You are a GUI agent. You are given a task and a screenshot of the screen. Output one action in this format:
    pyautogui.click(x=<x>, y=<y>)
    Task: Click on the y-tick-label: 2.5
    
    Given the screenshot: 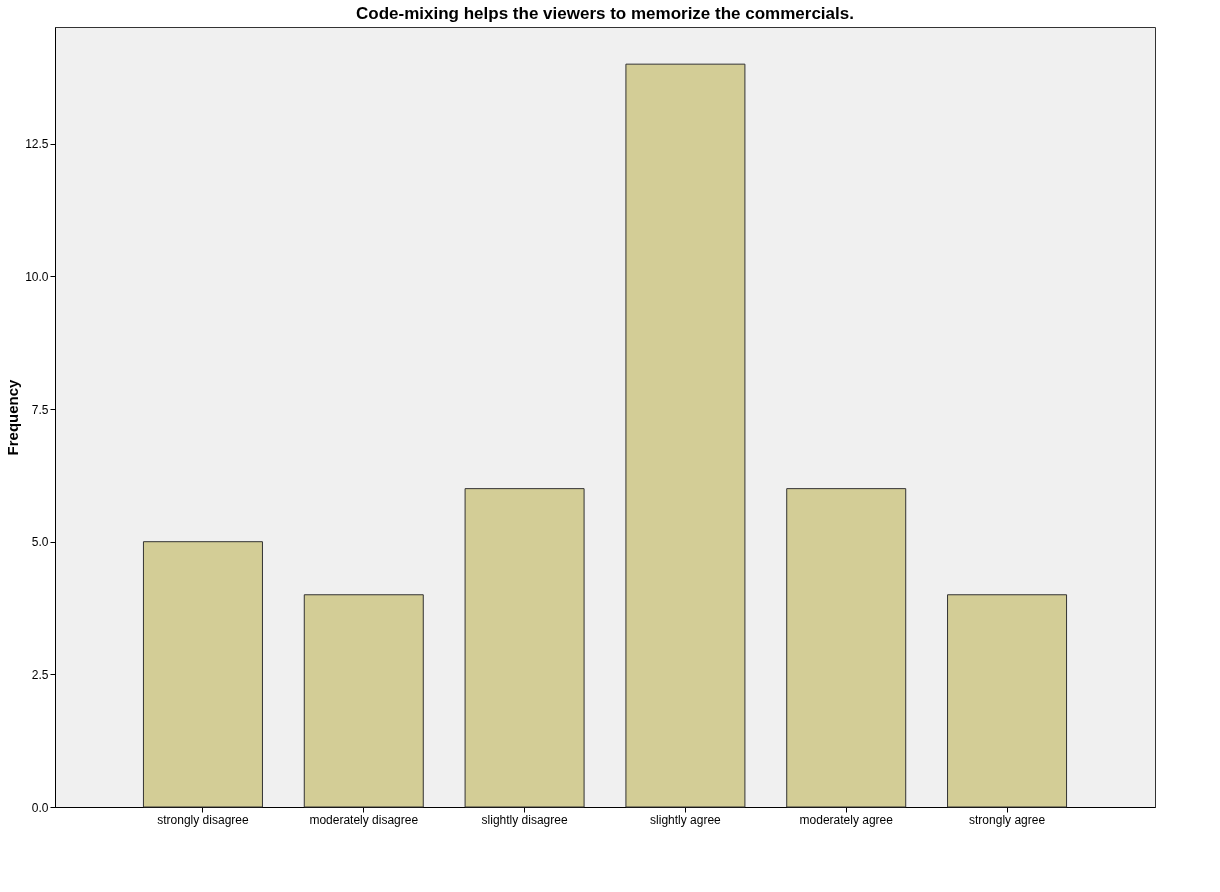 What is the action you would take?
    pyautogui.click(x=40, y=674)
    